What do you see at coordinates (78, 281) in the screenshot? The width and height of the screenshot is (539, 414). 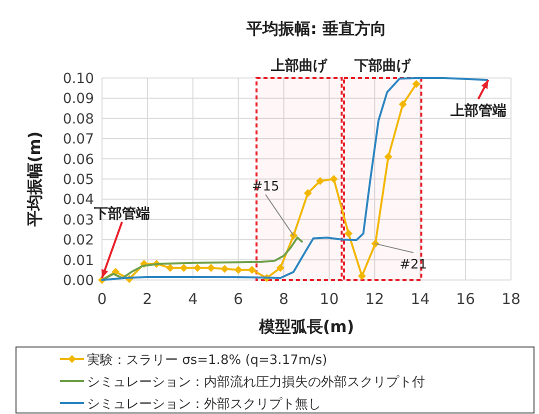 I see `y-tick-label: 0.00` at bounding box center [78, 281].